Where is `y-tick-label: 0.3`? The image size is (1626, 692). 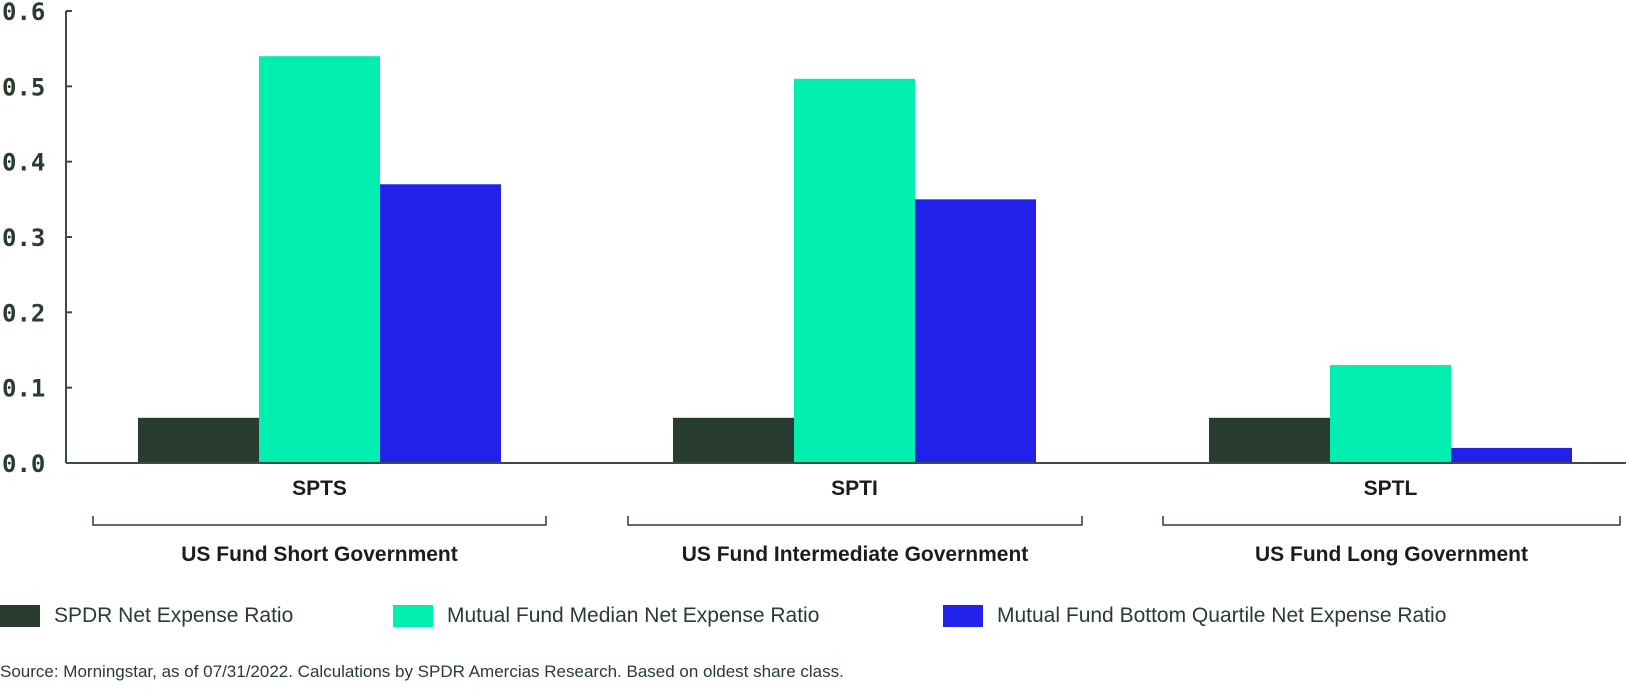 y-tick-label: 0.3 is located at coordinates (23, 238).